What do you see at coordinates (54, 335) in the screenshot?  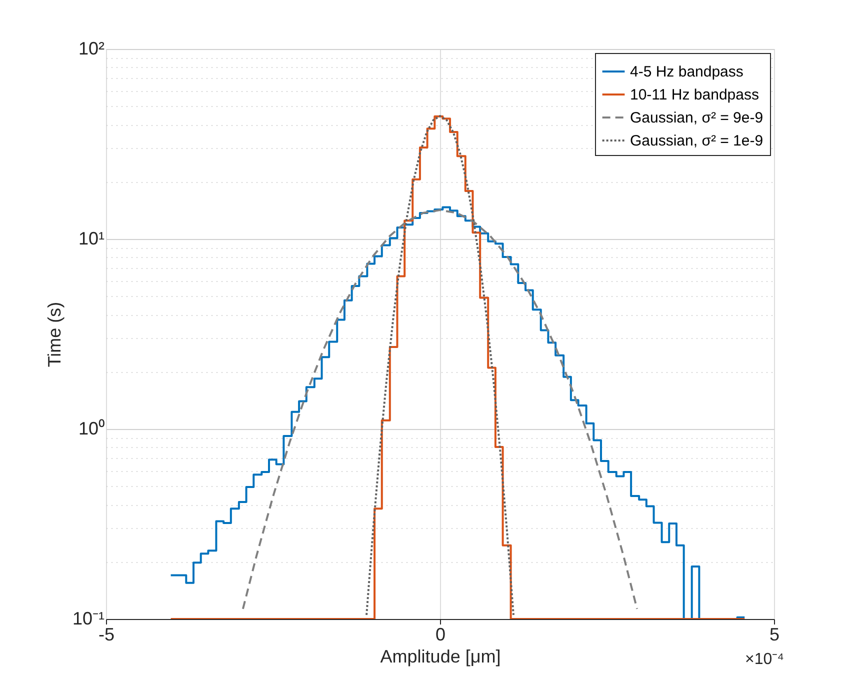 I see `y-axis-title: Time (s)` at bounding box center [54, 335].